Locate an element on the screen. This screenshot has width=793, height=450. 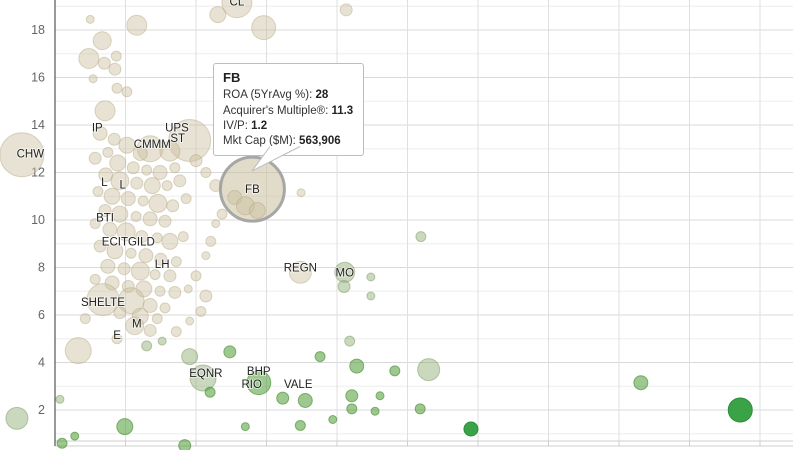
bubble-chw is located at coordinates (22, 155).